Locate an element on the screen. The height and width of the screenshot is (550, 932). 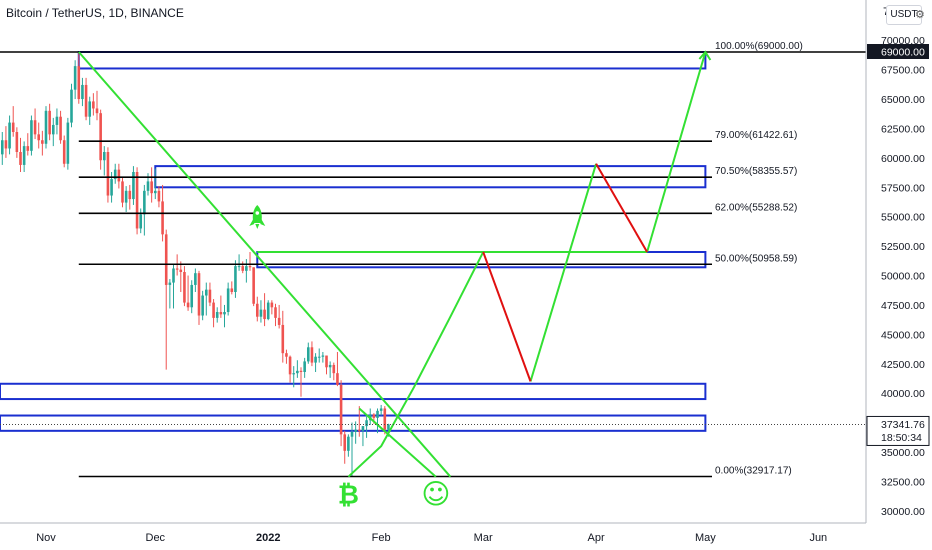
y-tick-label: 45000.00 is located at coordinates (903, 335).